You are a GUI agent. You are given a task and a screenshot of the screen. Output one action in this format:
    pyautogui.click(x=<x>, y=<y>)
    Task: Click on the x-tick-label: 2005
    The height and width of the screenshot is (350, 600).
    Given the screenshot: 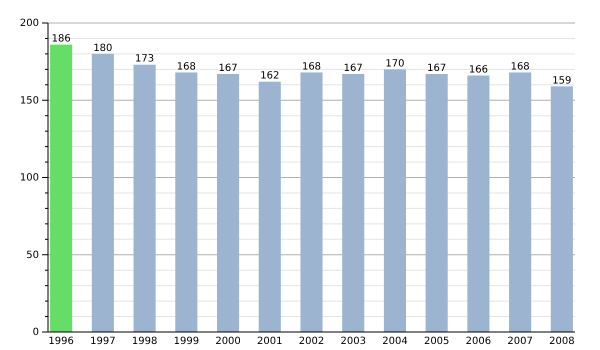 What is the action you would take?
    pyautogui.click(x=437, y=342)
    